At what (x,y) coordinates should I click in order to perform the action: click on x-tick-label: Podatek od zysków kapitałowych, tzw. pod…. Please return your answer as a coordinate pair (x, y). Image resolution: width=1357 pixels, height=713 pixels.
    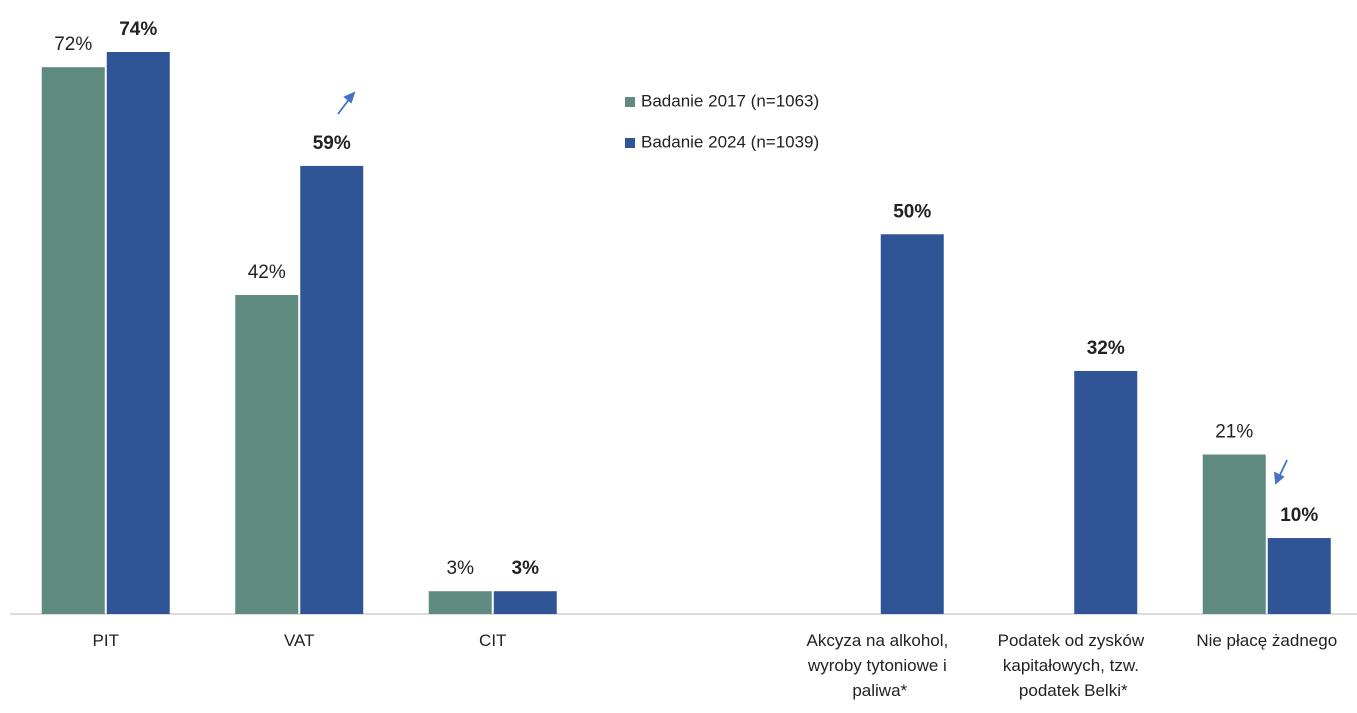
    Looking at the image, I should click on (1073, 665).